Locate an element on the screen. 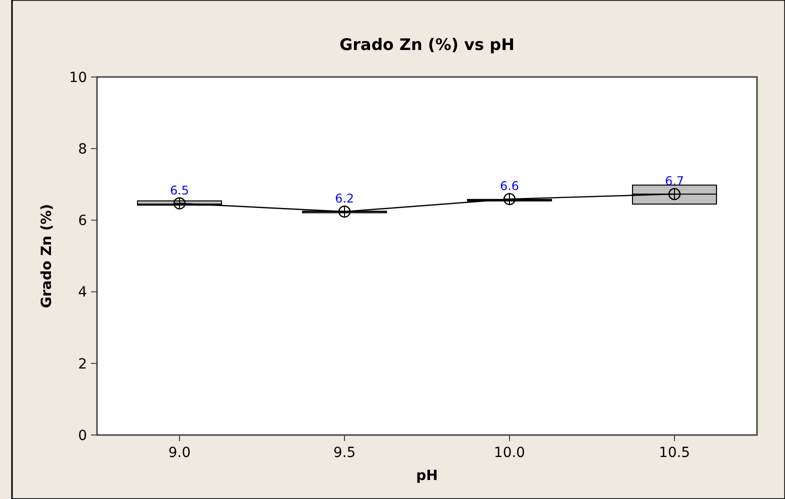 The image size is (785, 499). data-label: 6.7 is located at coordinates (674, 181).